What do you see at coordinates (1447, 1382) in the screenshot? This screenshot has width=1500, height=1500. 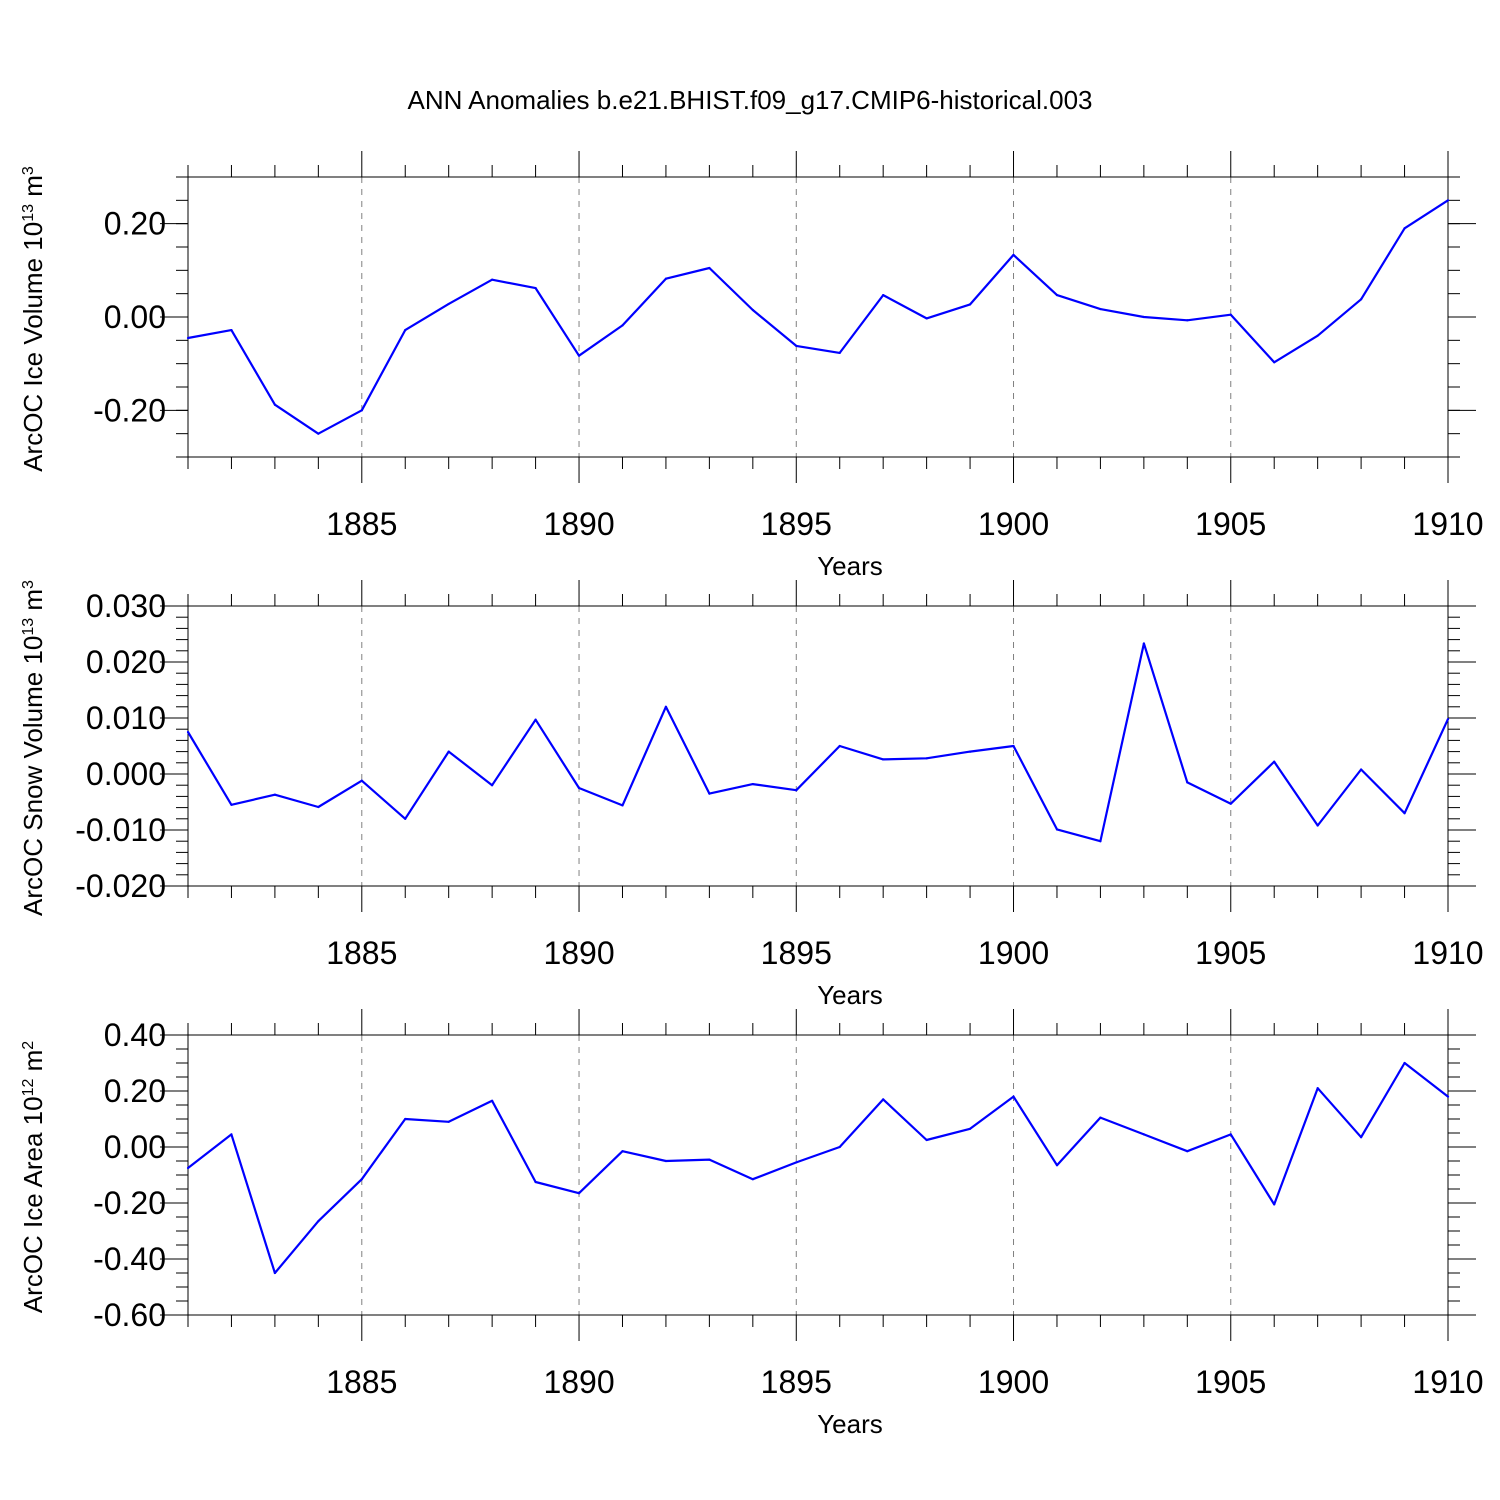 I see `x-tick-label: 1910` at bounding box center [1447, 1382].